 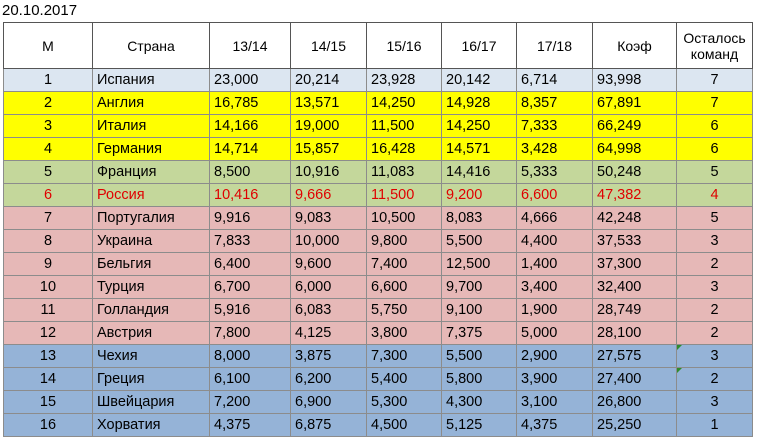 I want to click on cell-season-17-18: 4,375, so click(x=554, y=425).